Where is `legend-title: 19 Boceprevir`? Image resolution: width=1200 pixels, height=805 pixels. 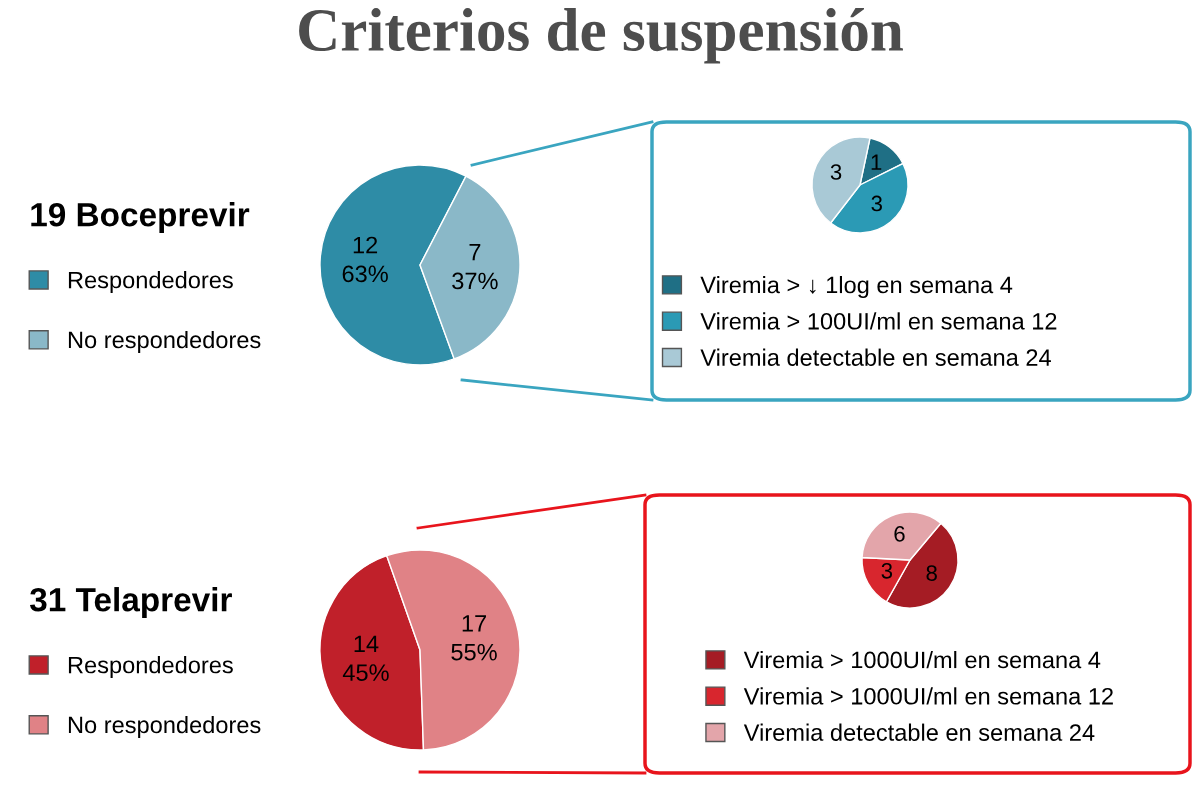
legend-title: 19 Boceprevir is located at coordinates (140, 218).